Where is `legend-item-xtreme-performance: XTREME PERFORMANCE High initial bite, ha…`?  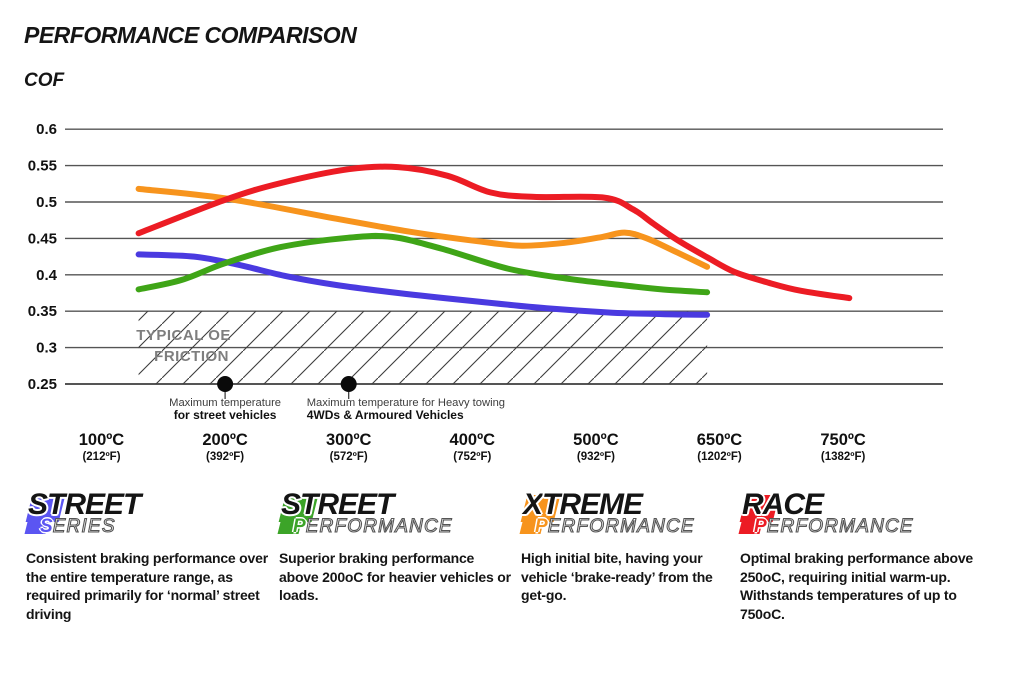
legend-item-xtreme-performance: XTREME PERFORMANCE High initial bite, ha… is located at coordinates (619, 546).